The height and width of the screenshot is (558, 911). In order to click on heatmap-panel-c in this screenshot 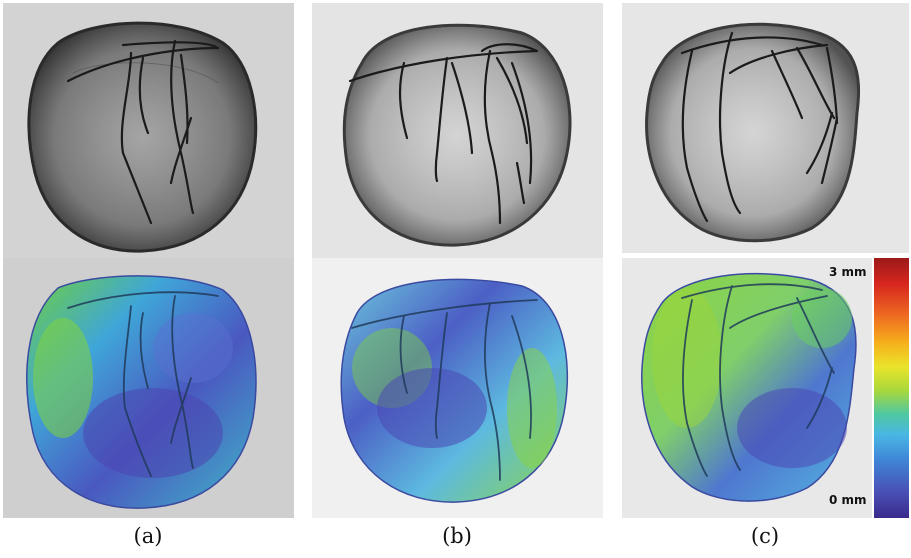, I will do `click(747, 388)`.